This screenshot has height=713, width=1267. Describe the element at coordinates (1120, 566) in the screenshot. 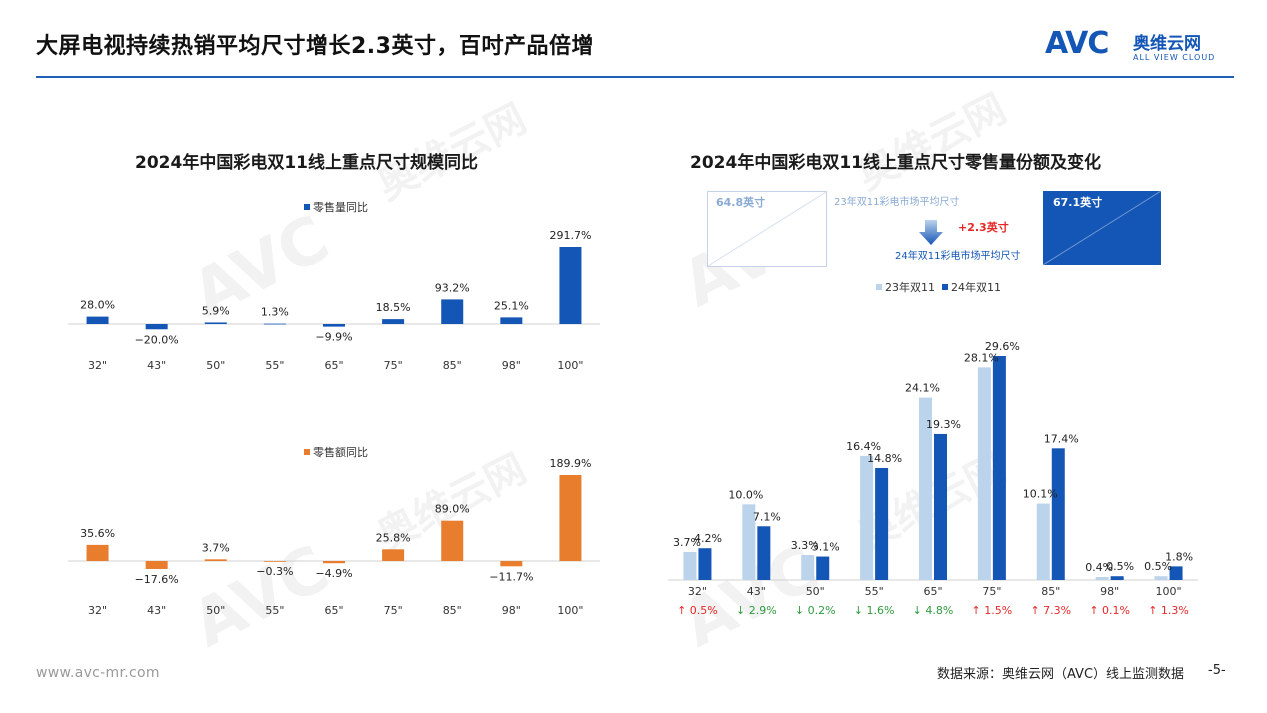

I see `data-label-24-7: 0.5%` at that location.